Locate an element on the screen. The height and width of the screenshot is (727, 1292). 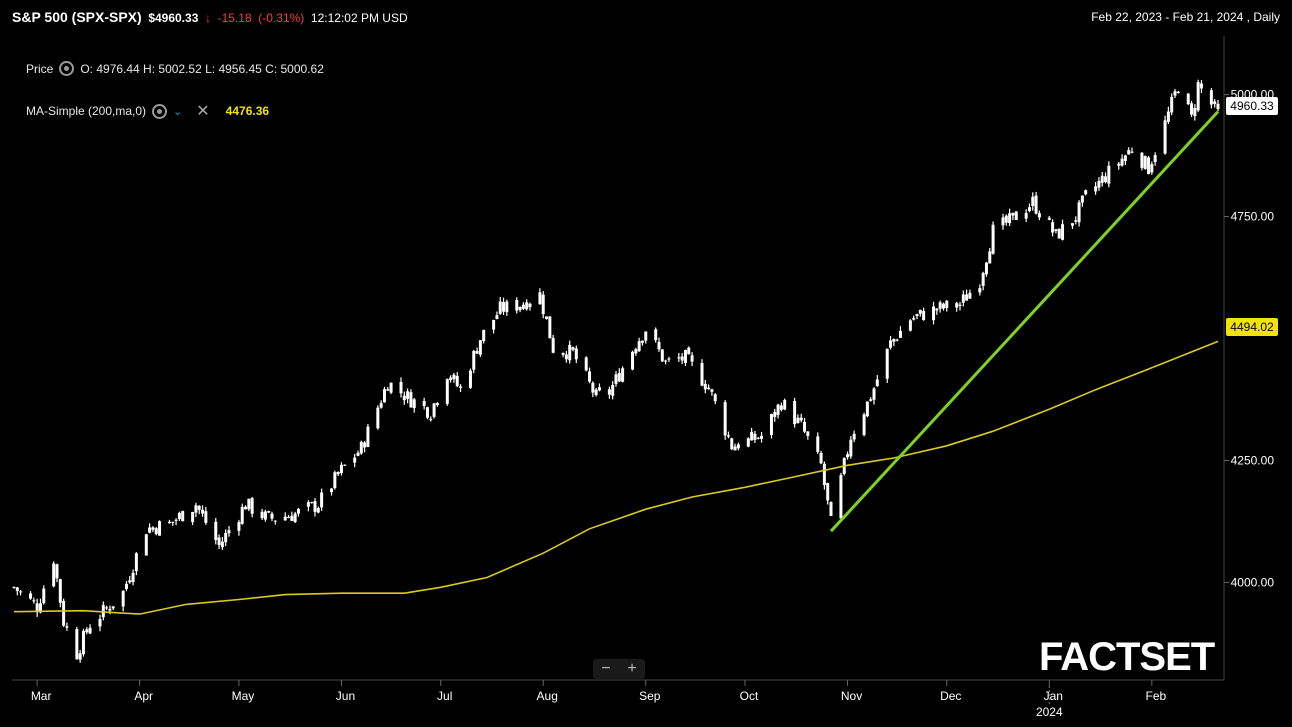
x-tick-label: Nov is located at coordinates (851, 696).